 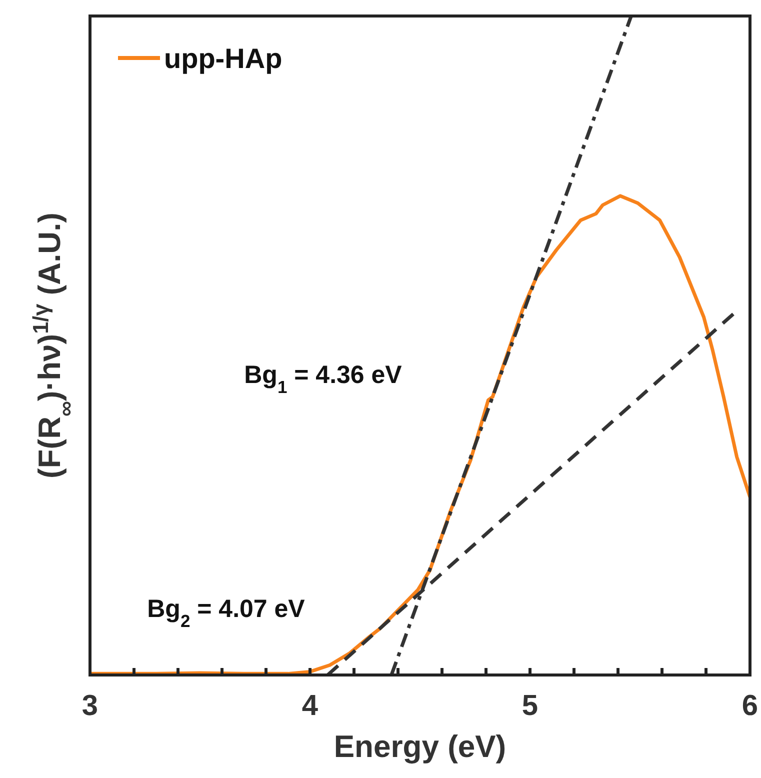 I want to click on annotation: Bg$_{2}$ = 4.07 eV, so click(x=226, y=613).